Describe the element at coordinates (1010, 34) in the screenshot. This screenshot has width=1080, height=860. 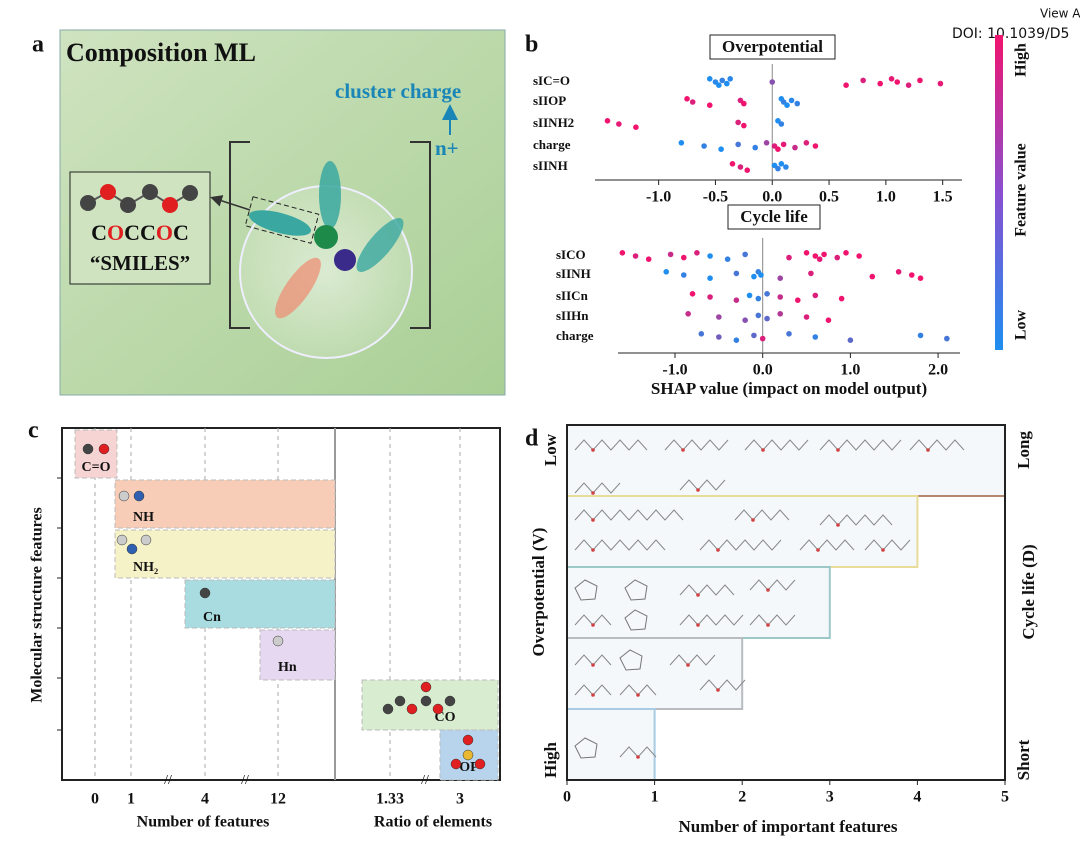
I see `doi: DOI: 10.1039/D5` at that location.